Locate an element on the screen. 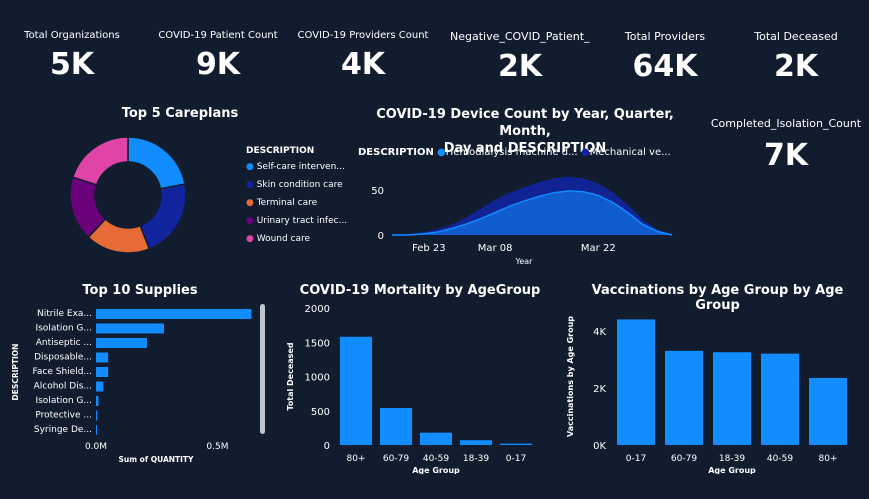 The width and height of the screenshot is (869, 499). kpi-card: Total Organizations 5K is located at coordinates (72, 56).